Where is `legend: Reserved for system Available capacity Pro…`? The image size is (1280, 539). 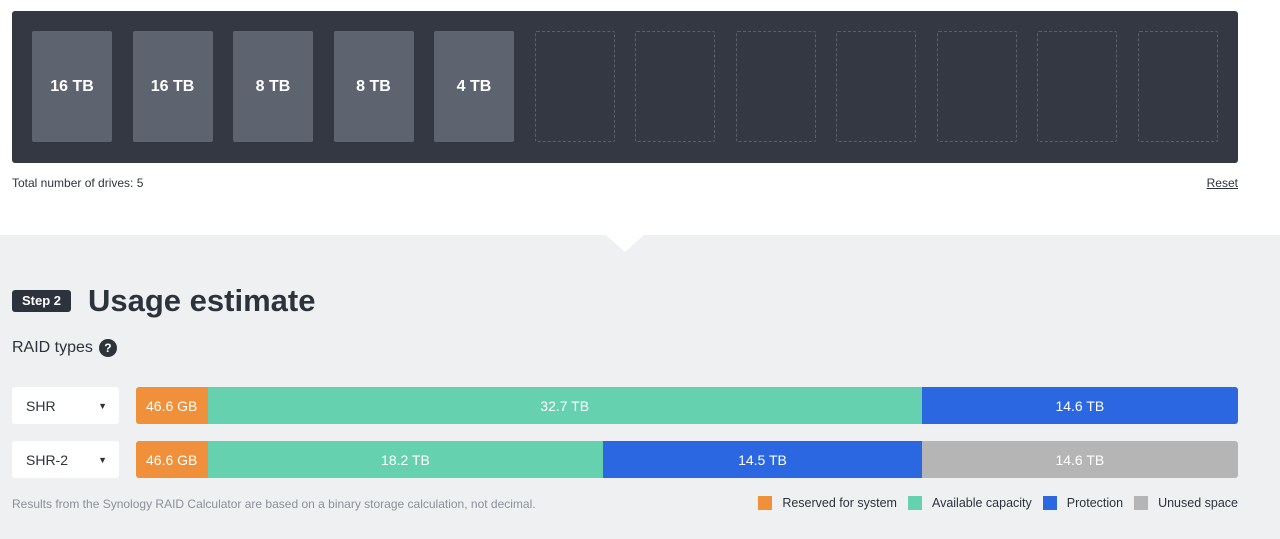 legend: Reserved for system Available capacity Pro… is located at coordinates (992, 503).